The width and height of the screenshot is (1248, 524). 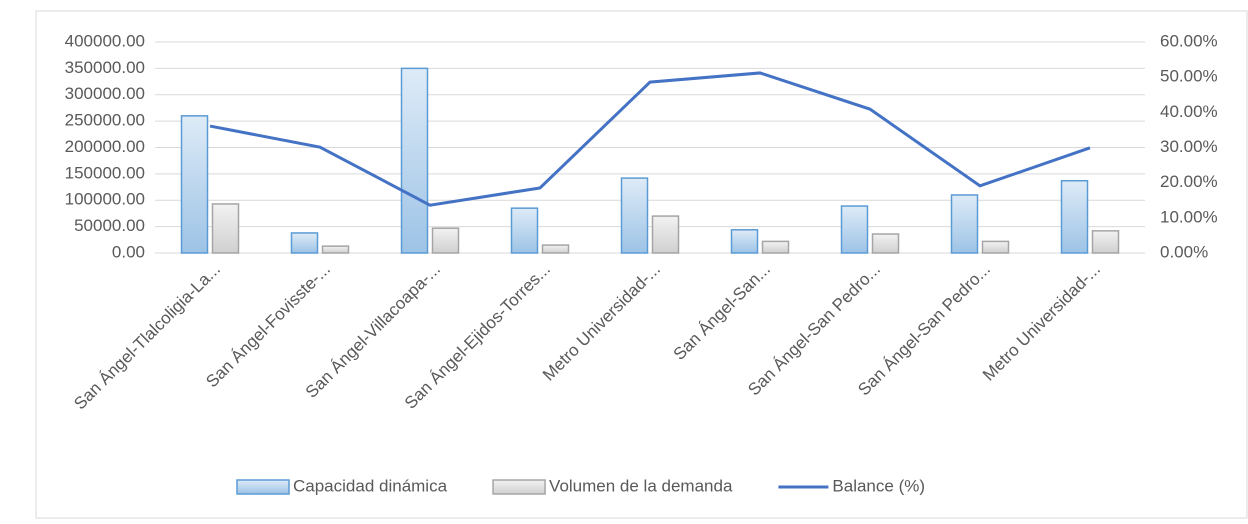 I want to click on y2-tick-label: 20.00%, so click(x=1189, y=181).